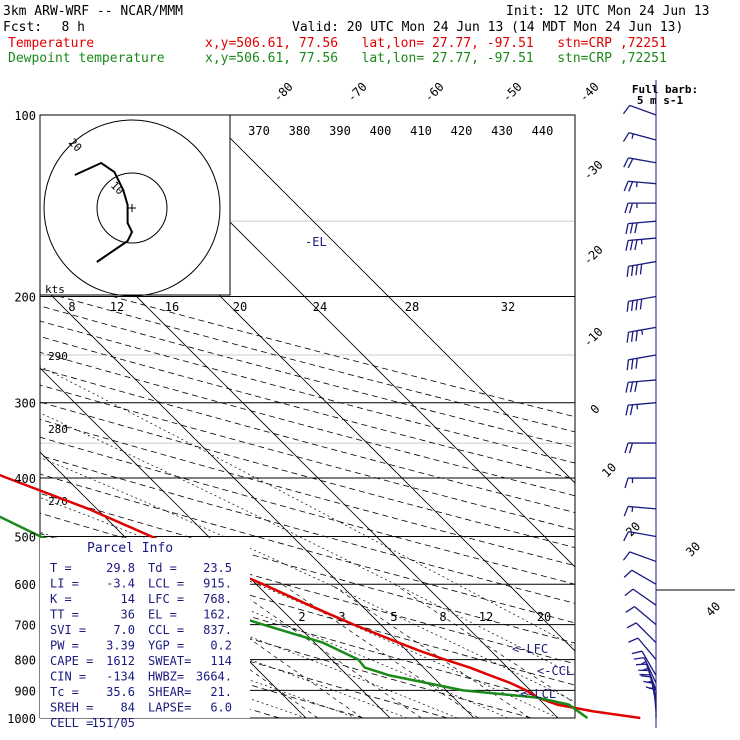 This screenshot has width=740, height=740. What do you see at coordinates (64, 615) in the screenshot?
I see `parcel-info-cell: TT =` at bounding box center [64, 615].